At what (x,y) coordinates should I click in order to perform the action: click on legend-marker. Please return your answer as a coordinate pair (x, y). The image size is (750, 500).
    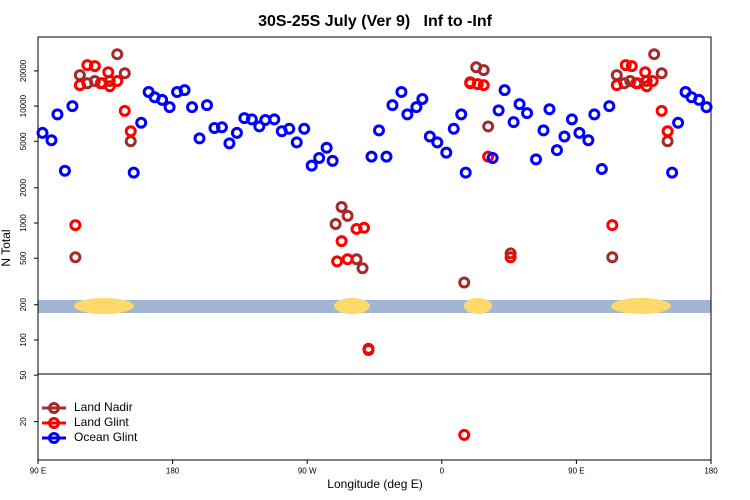
    Looking at the image, I should click on (54, 408).